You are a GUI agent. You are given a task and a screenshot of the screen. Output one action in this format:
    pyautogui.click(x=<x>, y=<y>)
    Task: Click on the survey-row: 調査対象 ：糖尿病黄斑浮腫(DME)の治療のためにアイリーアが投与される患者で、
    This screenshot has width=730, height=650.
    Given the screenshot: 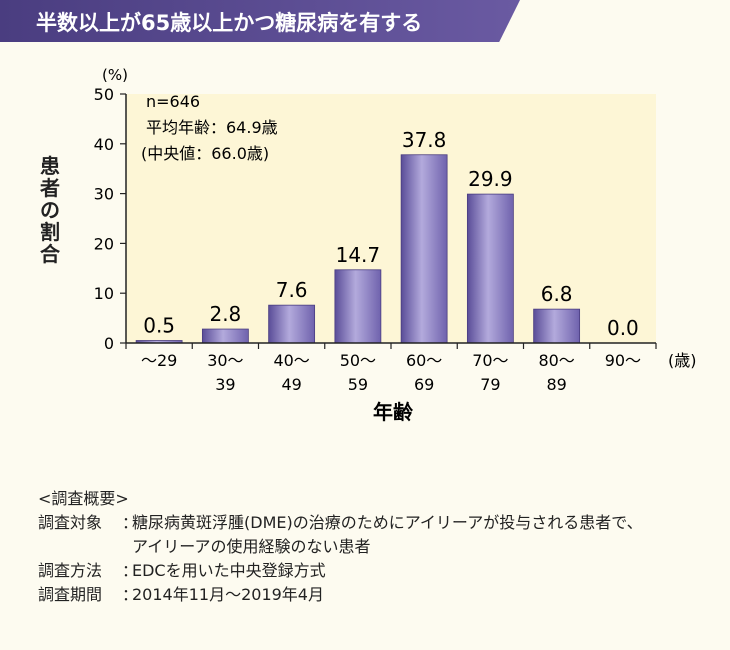 What is the action you would take?
    pyautogui.click(x=340, y=523)
    